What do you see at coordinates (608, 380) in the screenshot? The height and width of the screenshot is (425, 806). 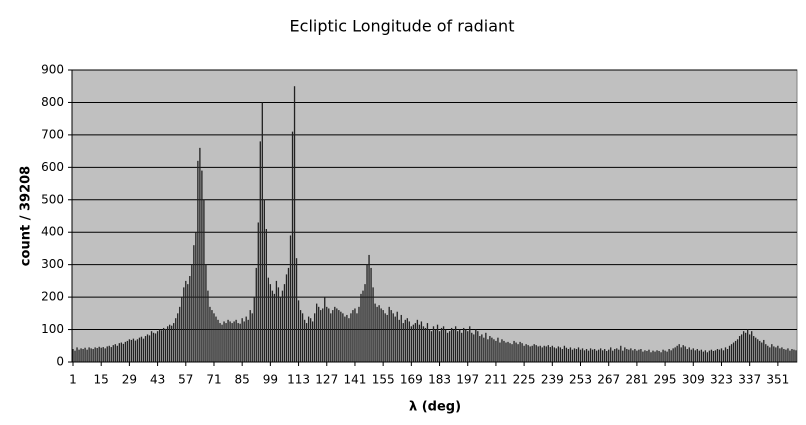 I see `x-tick-label: 267` at bounding box center [608, 380].